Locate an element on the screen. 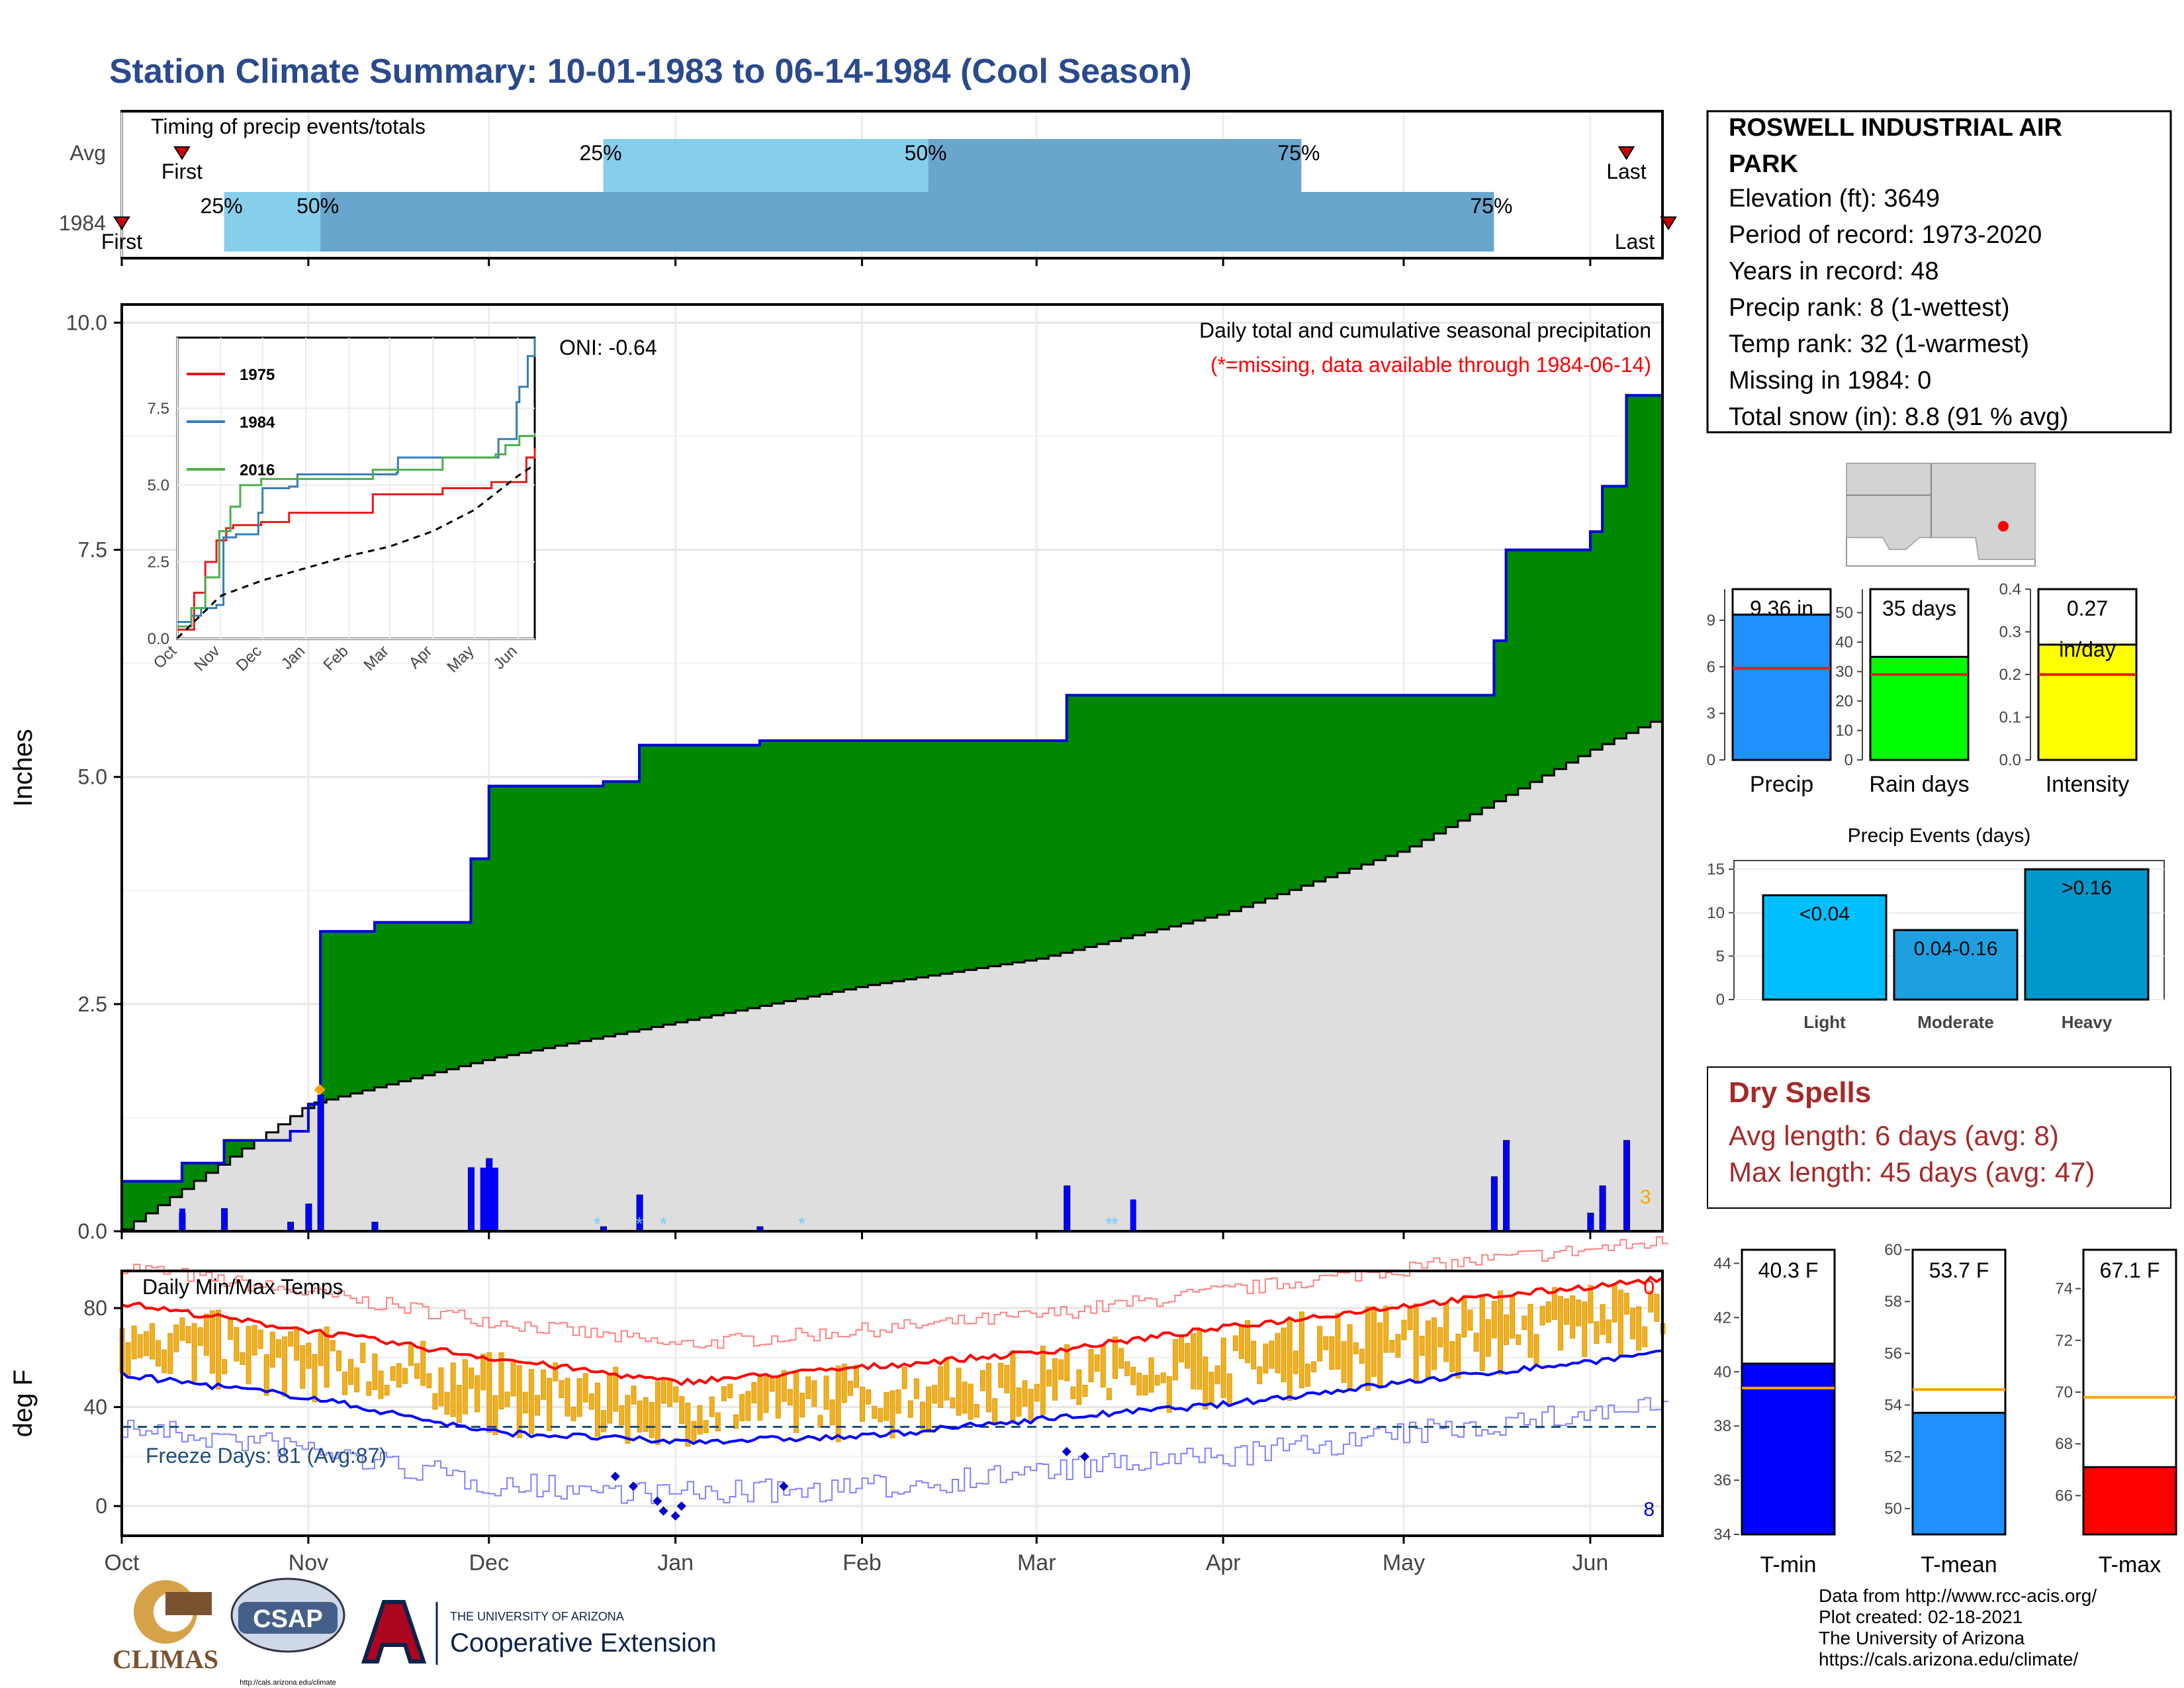 The width and height of the screenshot is (2184, 1688). credit-line: https://cals.arizona.edu/climate/ is located at coordinates (1948, 1659).